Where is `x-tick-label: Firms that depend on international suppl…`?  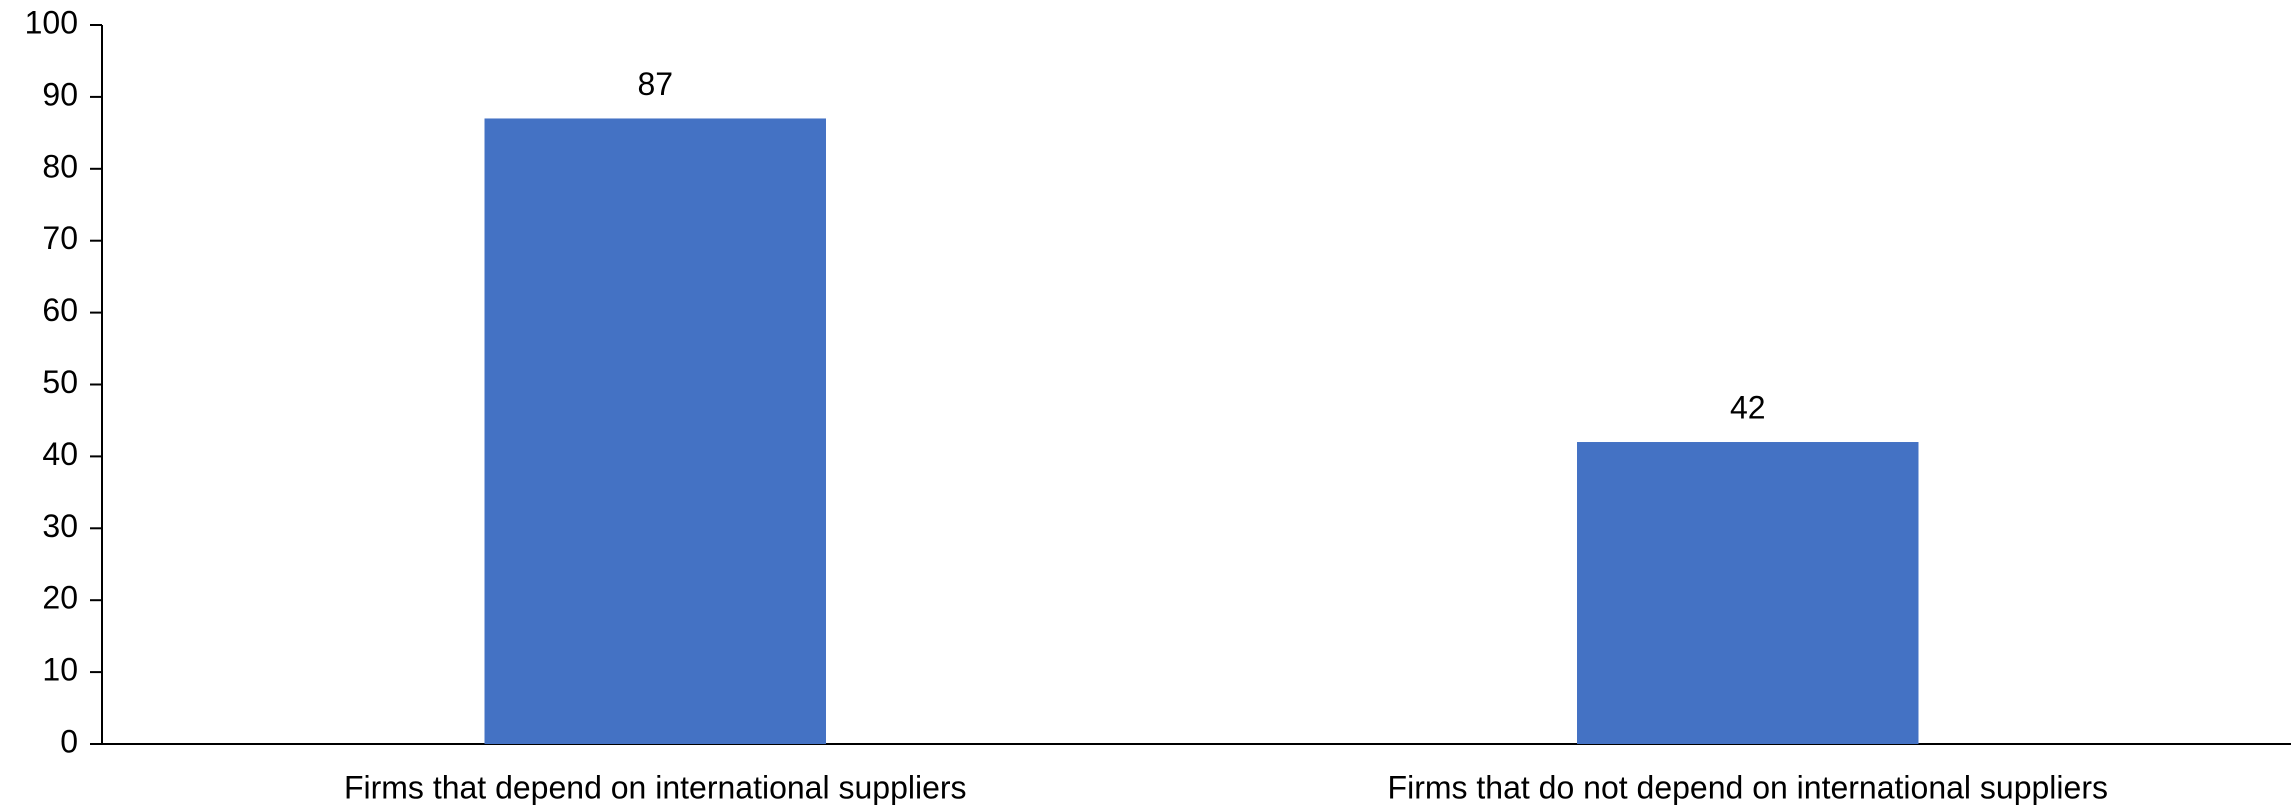
x-tick-label: Firms that depend on international suppl… is located at coordinates (655, 787).